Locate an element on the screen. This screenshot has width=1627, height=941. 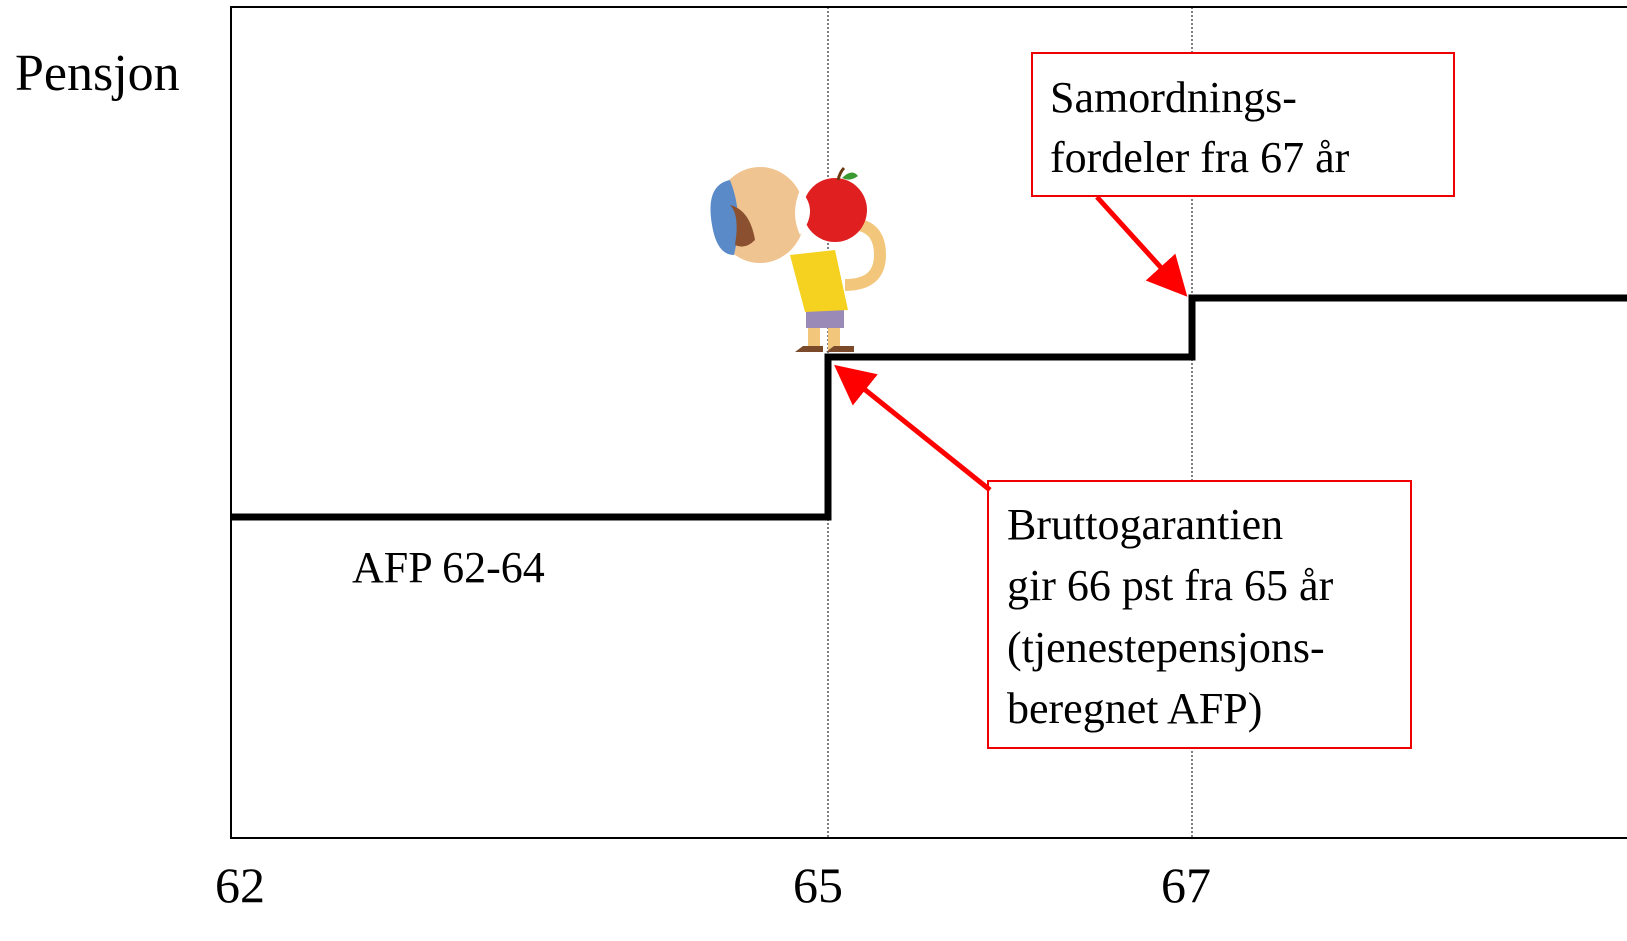
callout-line: beregnet AFP) is located at coordinates (1134, 708).